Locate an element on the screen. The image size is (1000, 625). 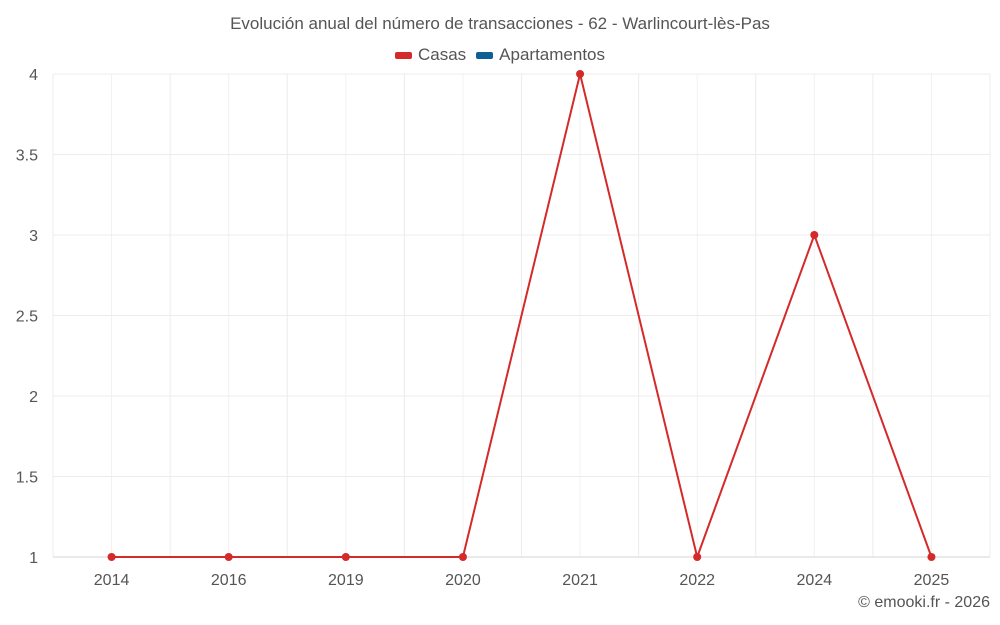
y-tick-label: 3 is located at coordinates (33, 236).